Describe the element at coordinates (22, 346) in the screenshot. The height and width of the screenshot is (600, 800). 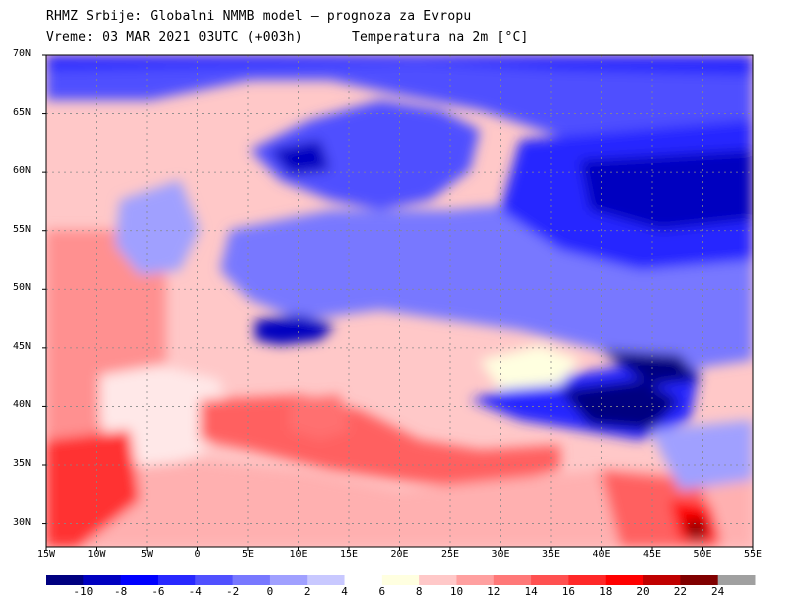
I see `lat-label: 45N` at that location.